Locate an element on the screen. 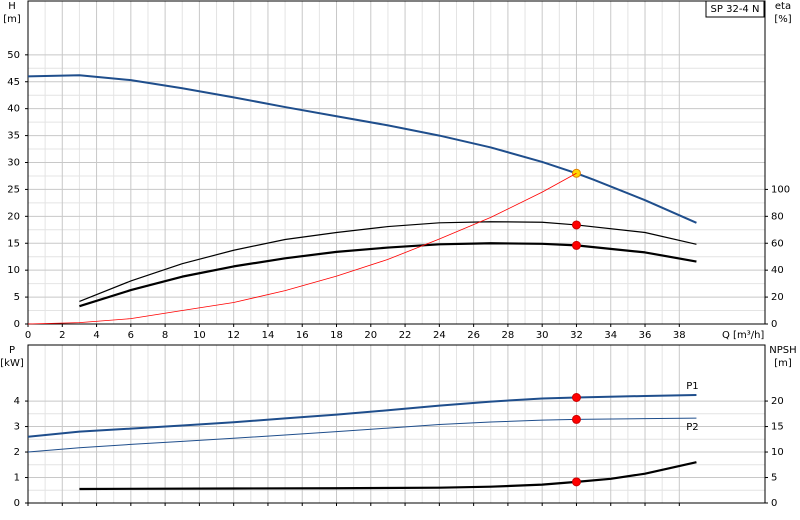 Image resolution: width=800 pixels, height=520 pixels. y2-tick-label: 60 is located at coordinates (777, 243).